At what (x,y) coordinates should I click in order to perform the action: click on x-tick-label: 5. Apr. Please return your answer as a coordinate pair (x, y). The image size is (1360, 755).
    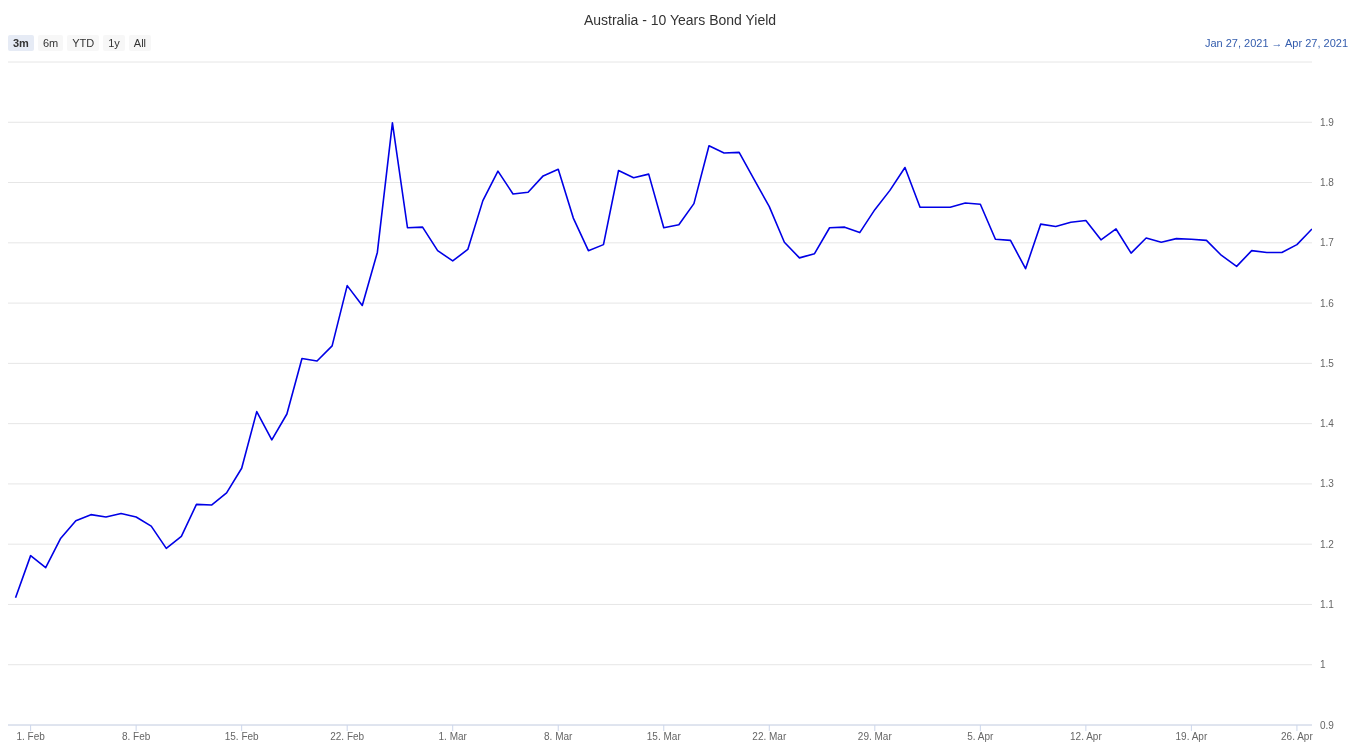
    Looking at the image, I should click on (981, 737).